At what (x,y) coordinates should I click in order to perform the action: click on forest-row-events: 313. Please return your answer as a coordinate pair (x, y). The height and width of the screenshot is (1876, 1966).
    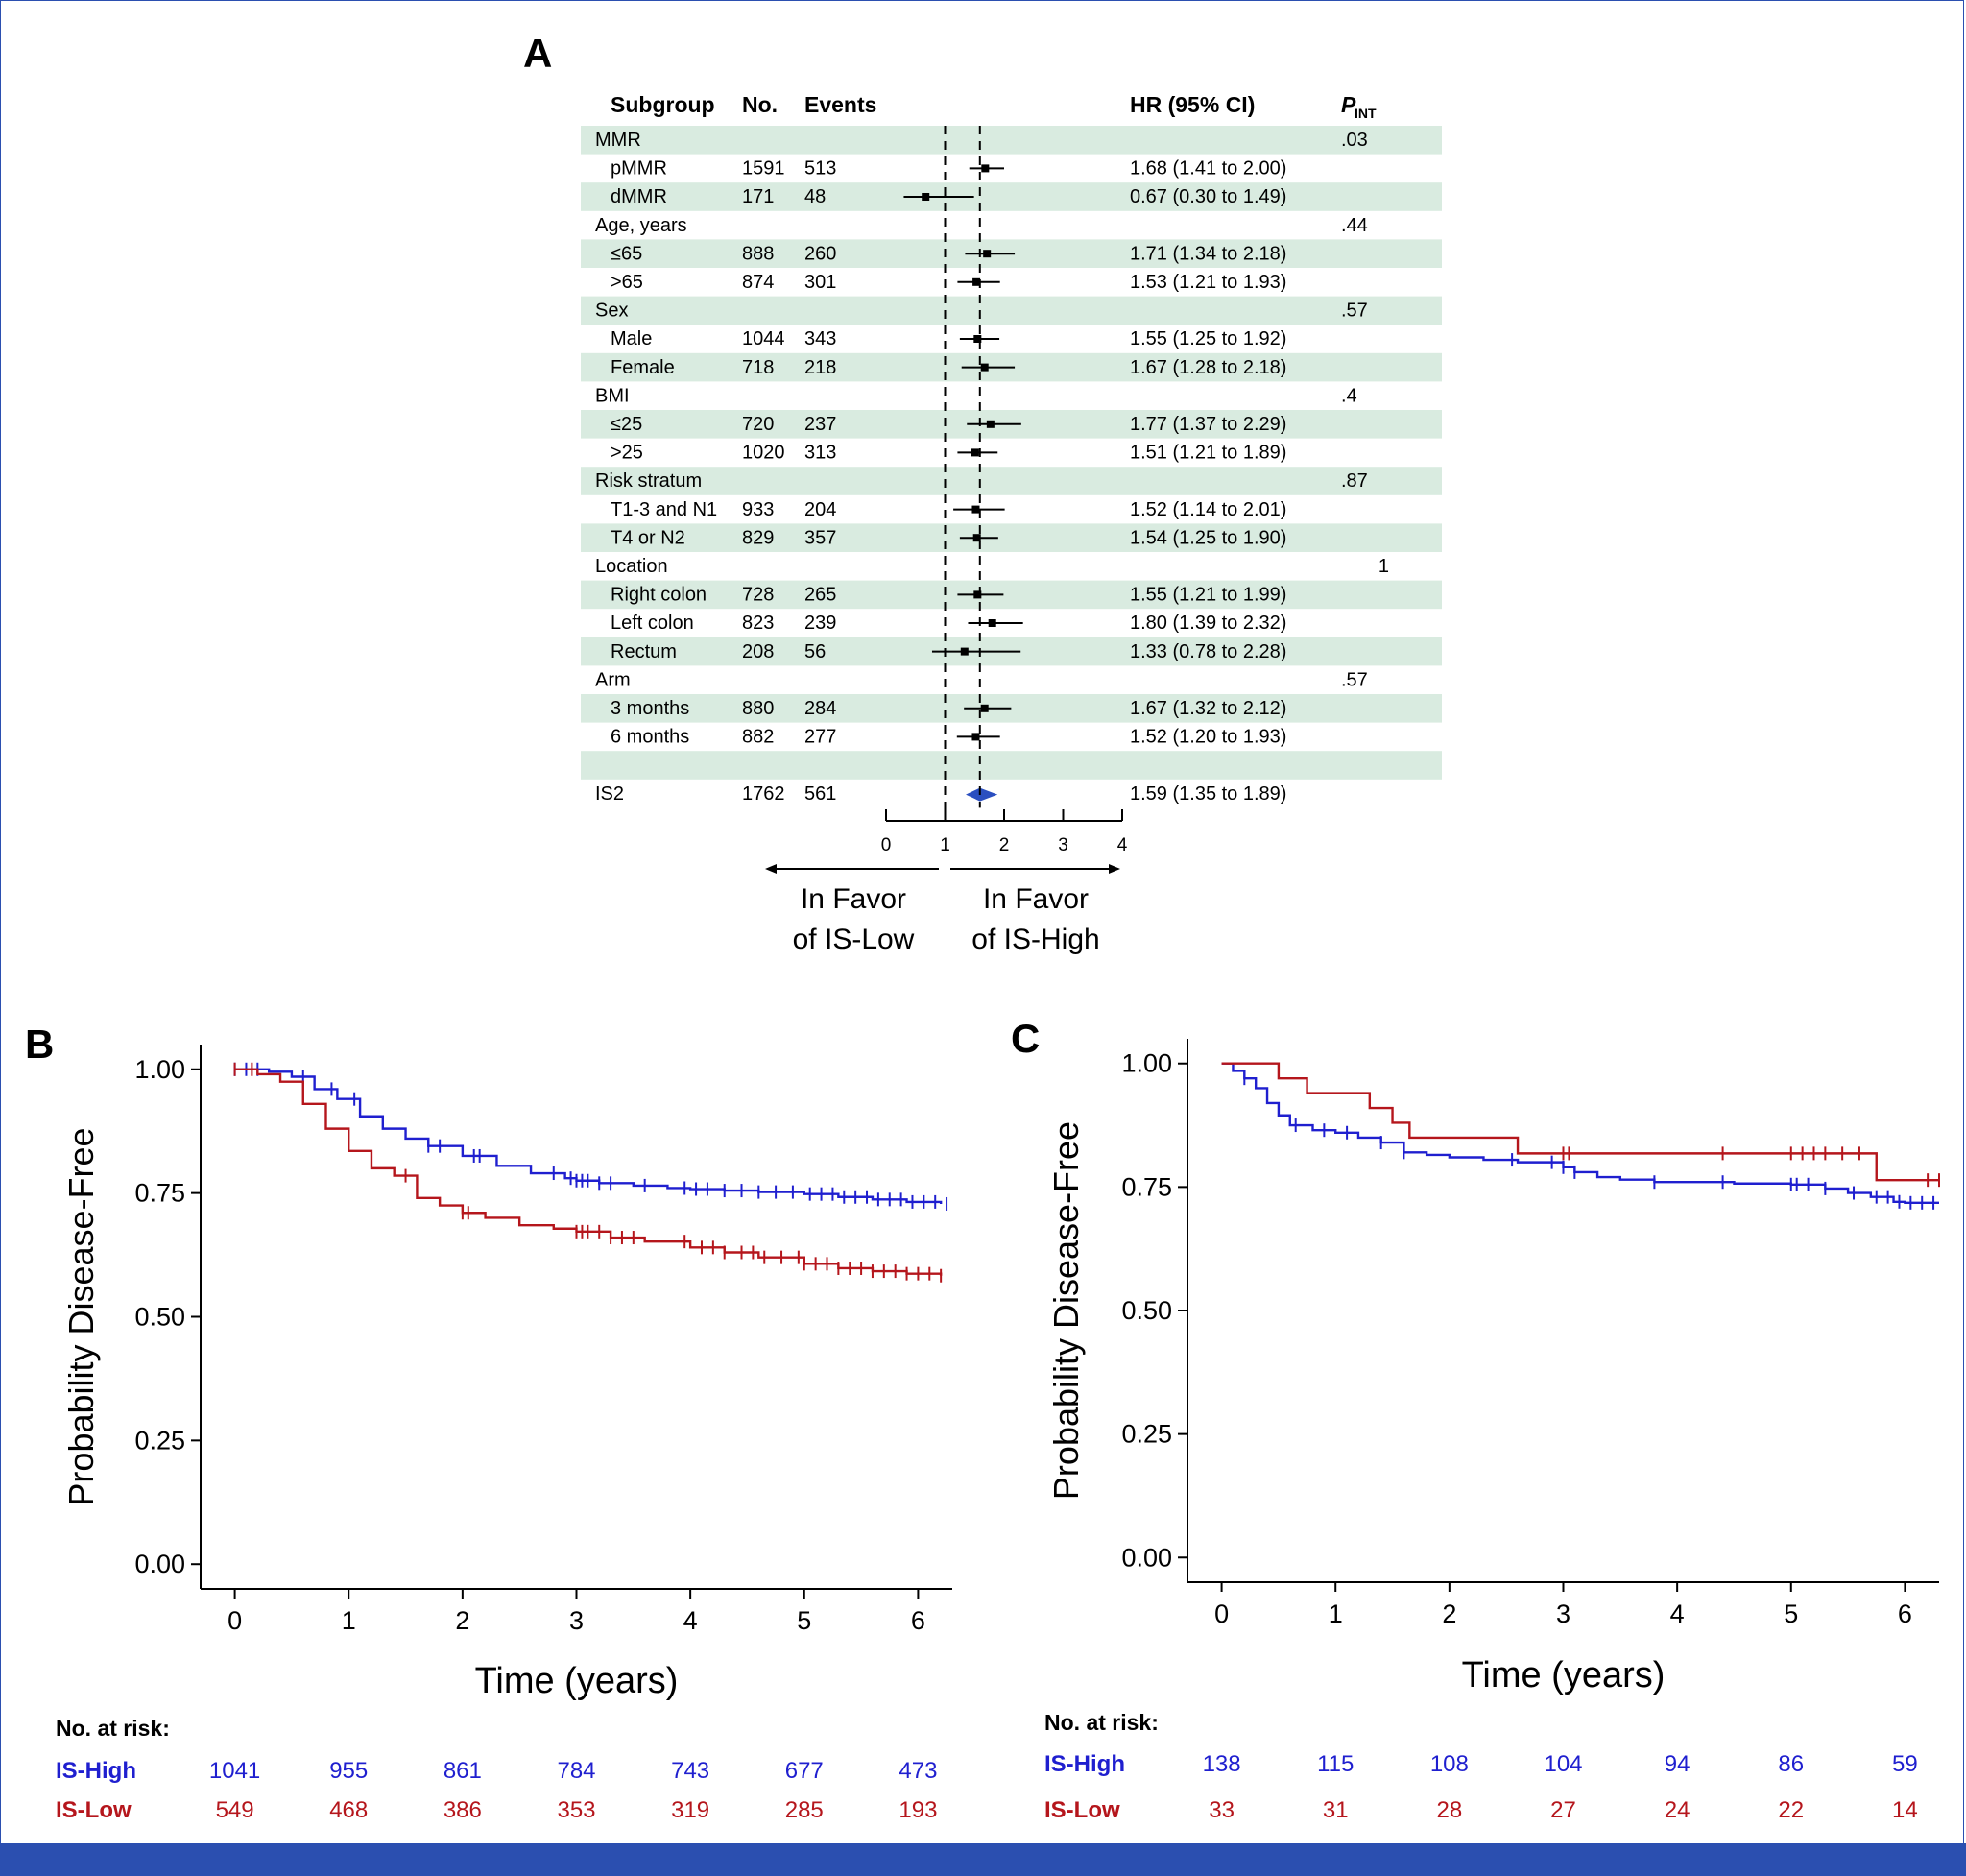
    Looking at the image, I should click on (820, 454).